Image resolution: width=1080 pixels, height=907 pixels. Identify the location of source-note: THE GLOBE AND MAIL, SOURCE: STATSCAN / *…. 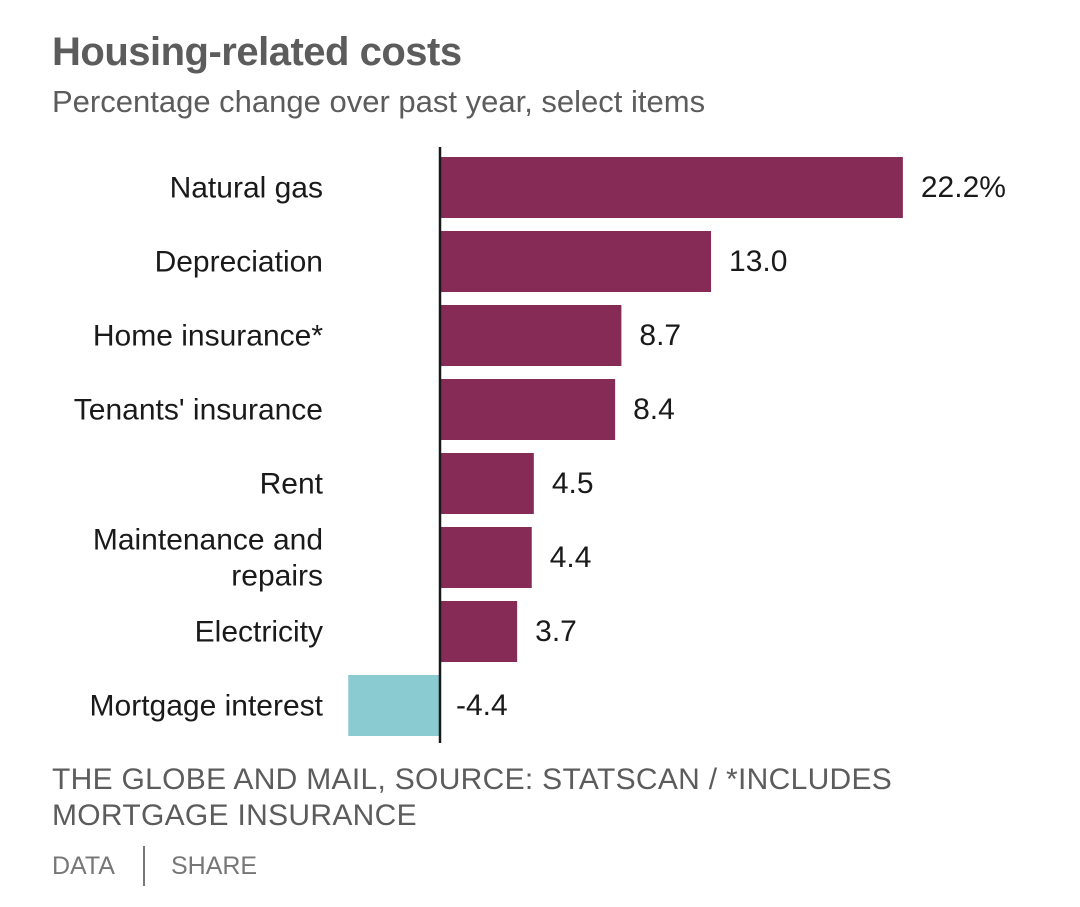
(472, 797).